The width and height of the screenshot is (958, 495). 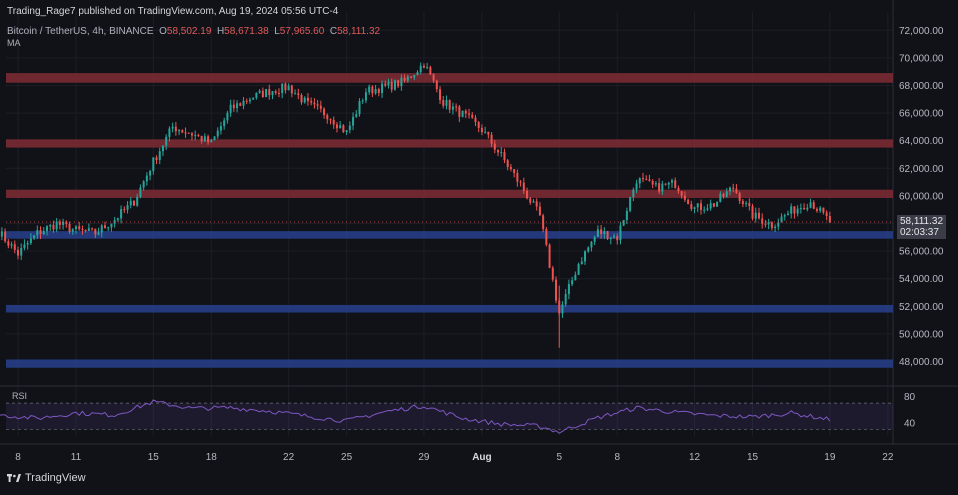 What do you see at coordinates (20, 396) in the screenshot?
I see `rsi-indicator-label: RSI` at bounding box center [20, 396].